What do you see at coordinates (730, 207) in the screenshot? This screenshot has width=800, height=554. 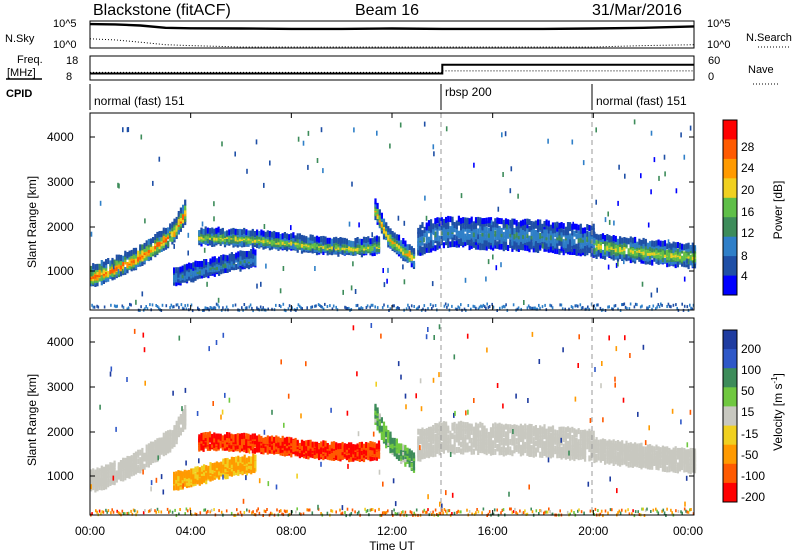 I see `colorbar-swatch` at bounding box center [730, 207].